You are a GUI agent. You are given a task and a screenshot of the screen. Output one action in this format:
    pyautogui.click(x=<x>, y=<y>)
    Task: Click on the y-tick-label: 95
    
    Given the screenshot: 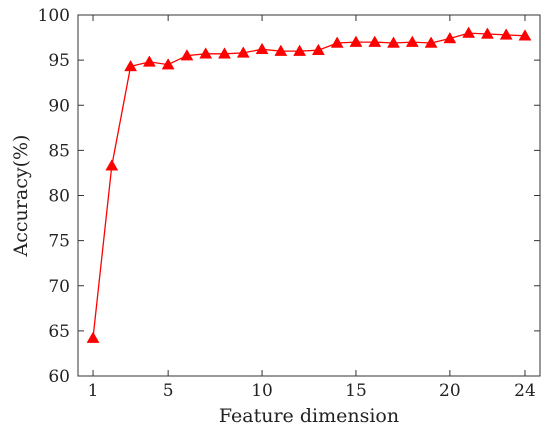 What is the action you would take?
    pyautogui.click(x=59, y=61)
    